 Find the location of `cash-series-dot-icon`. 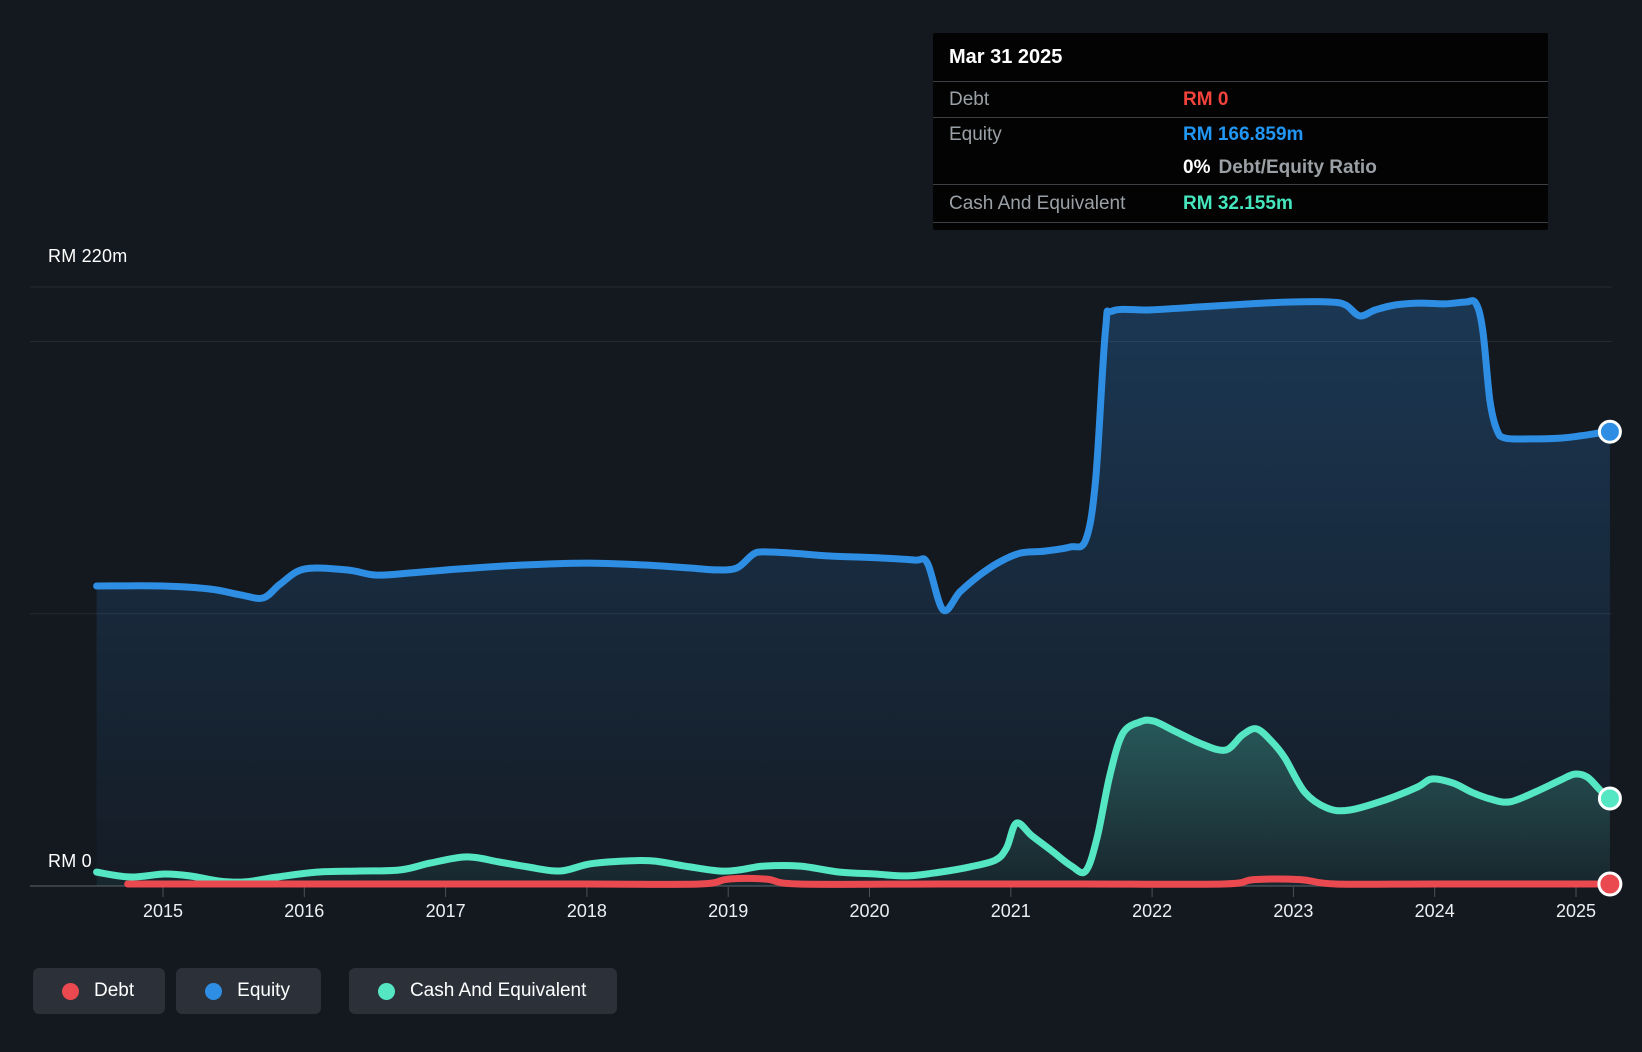

cash-series-dot-icon is located at coordinates (386, 991).